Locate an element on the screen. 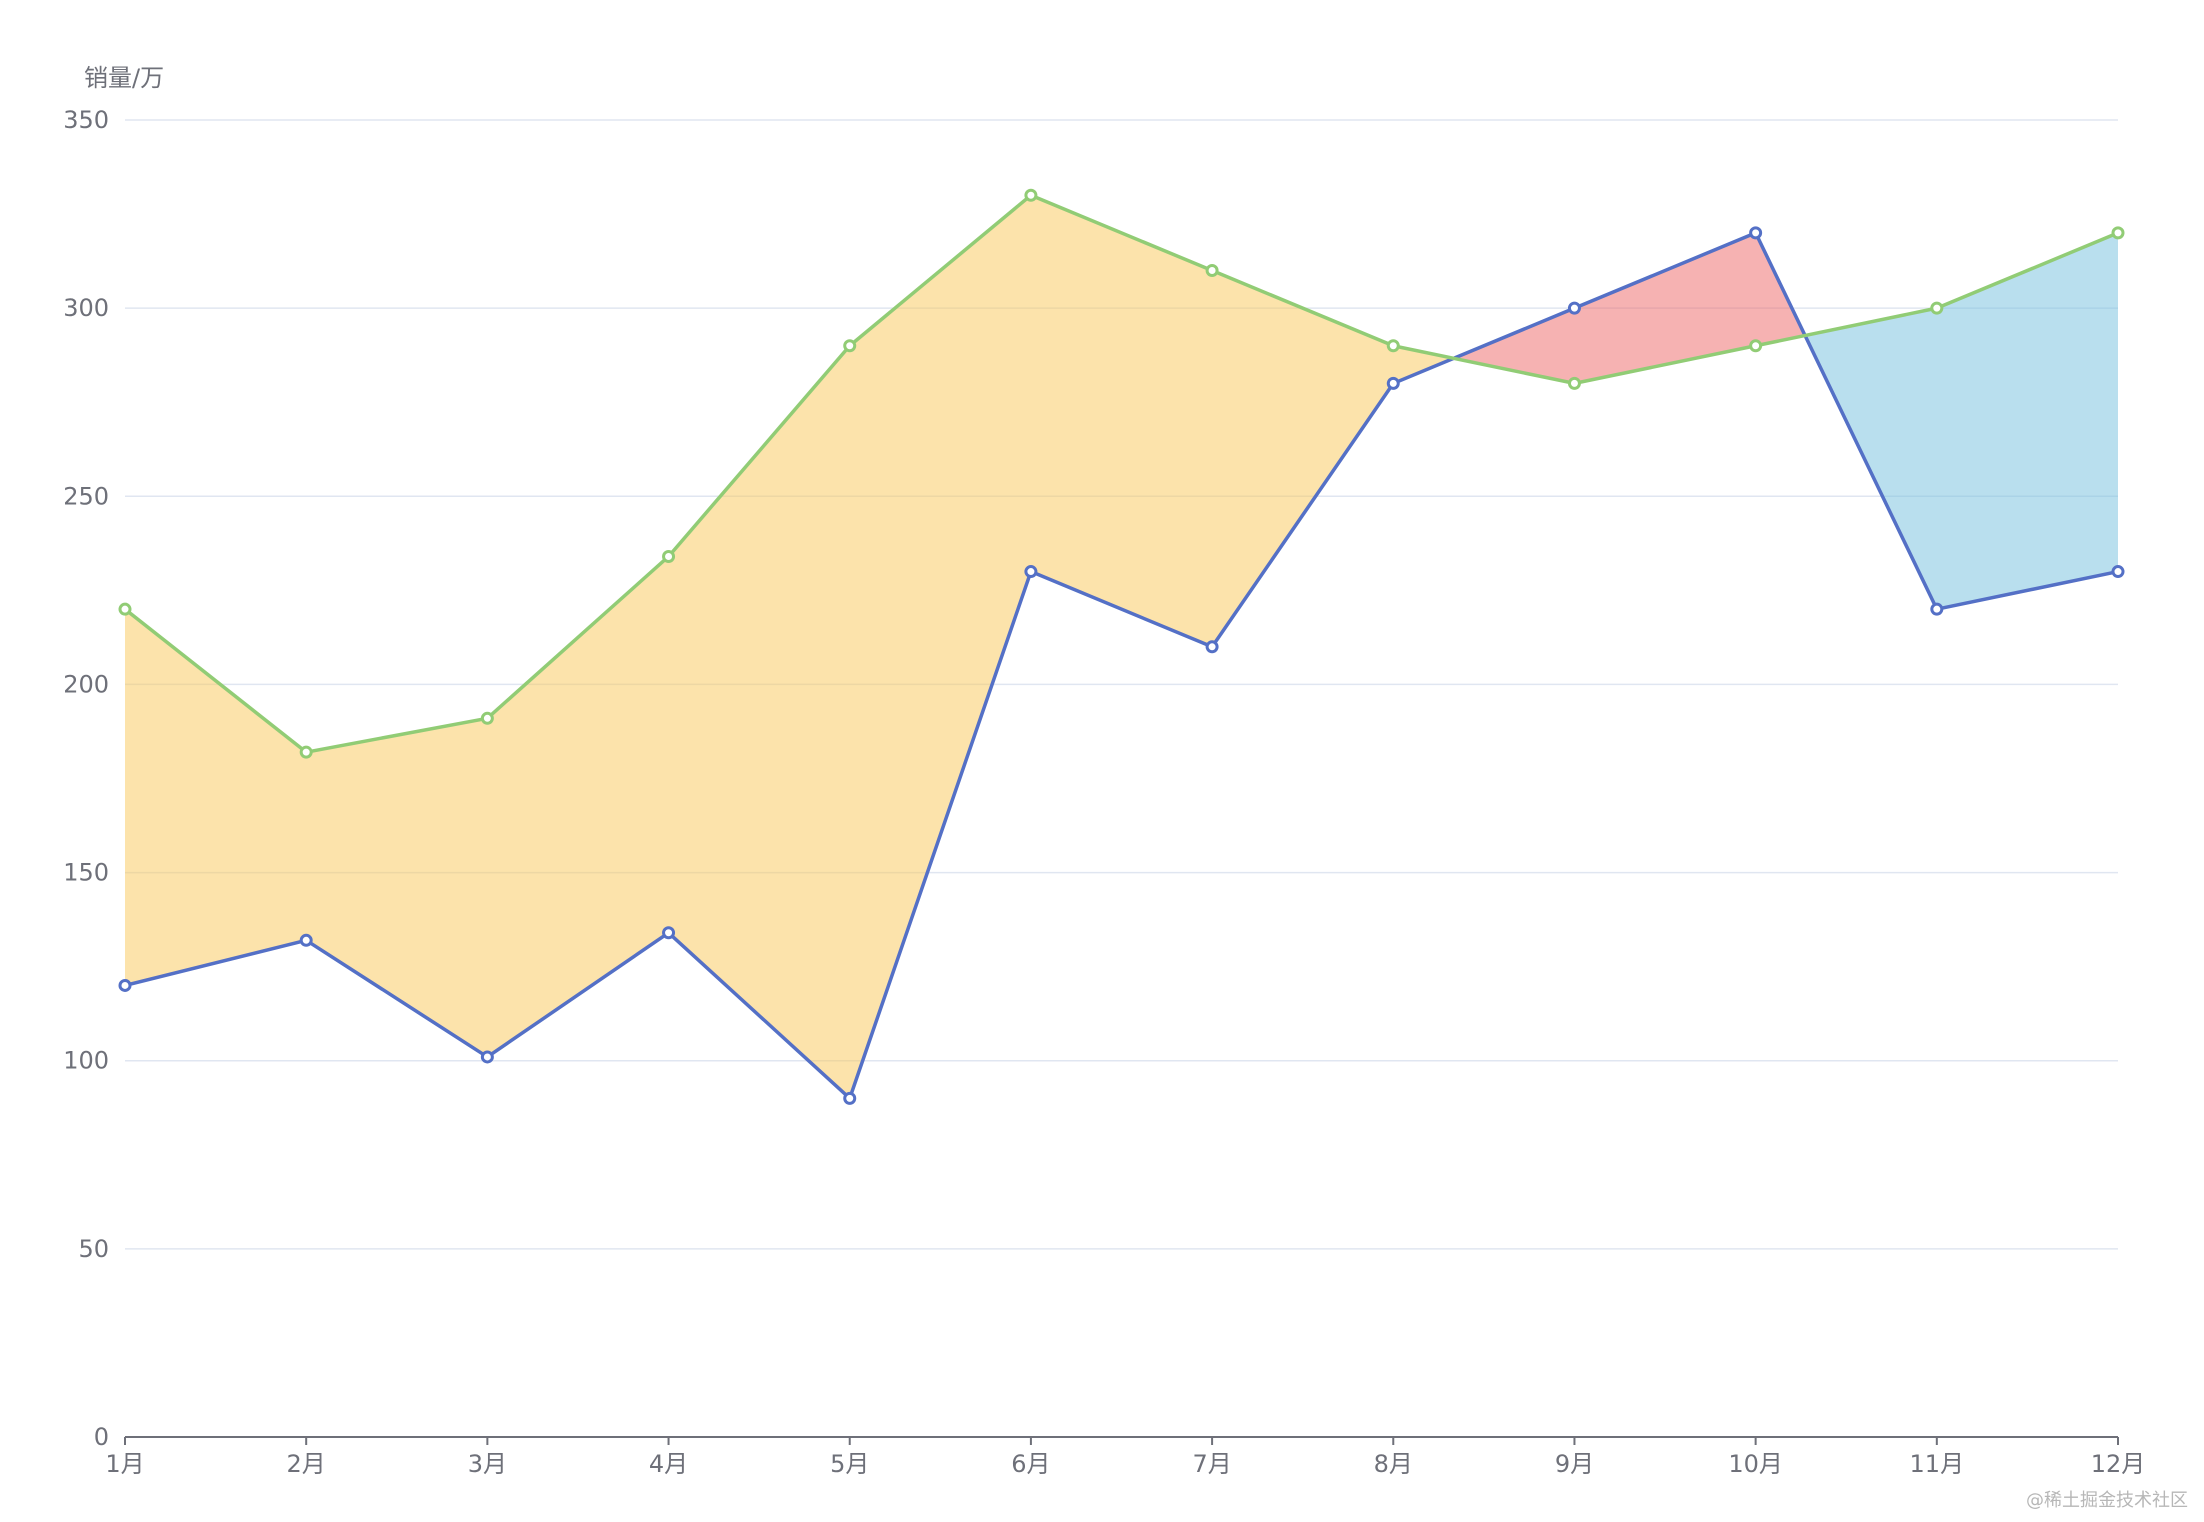  y-tick-label: 350 is located at coordinates (86, 120).